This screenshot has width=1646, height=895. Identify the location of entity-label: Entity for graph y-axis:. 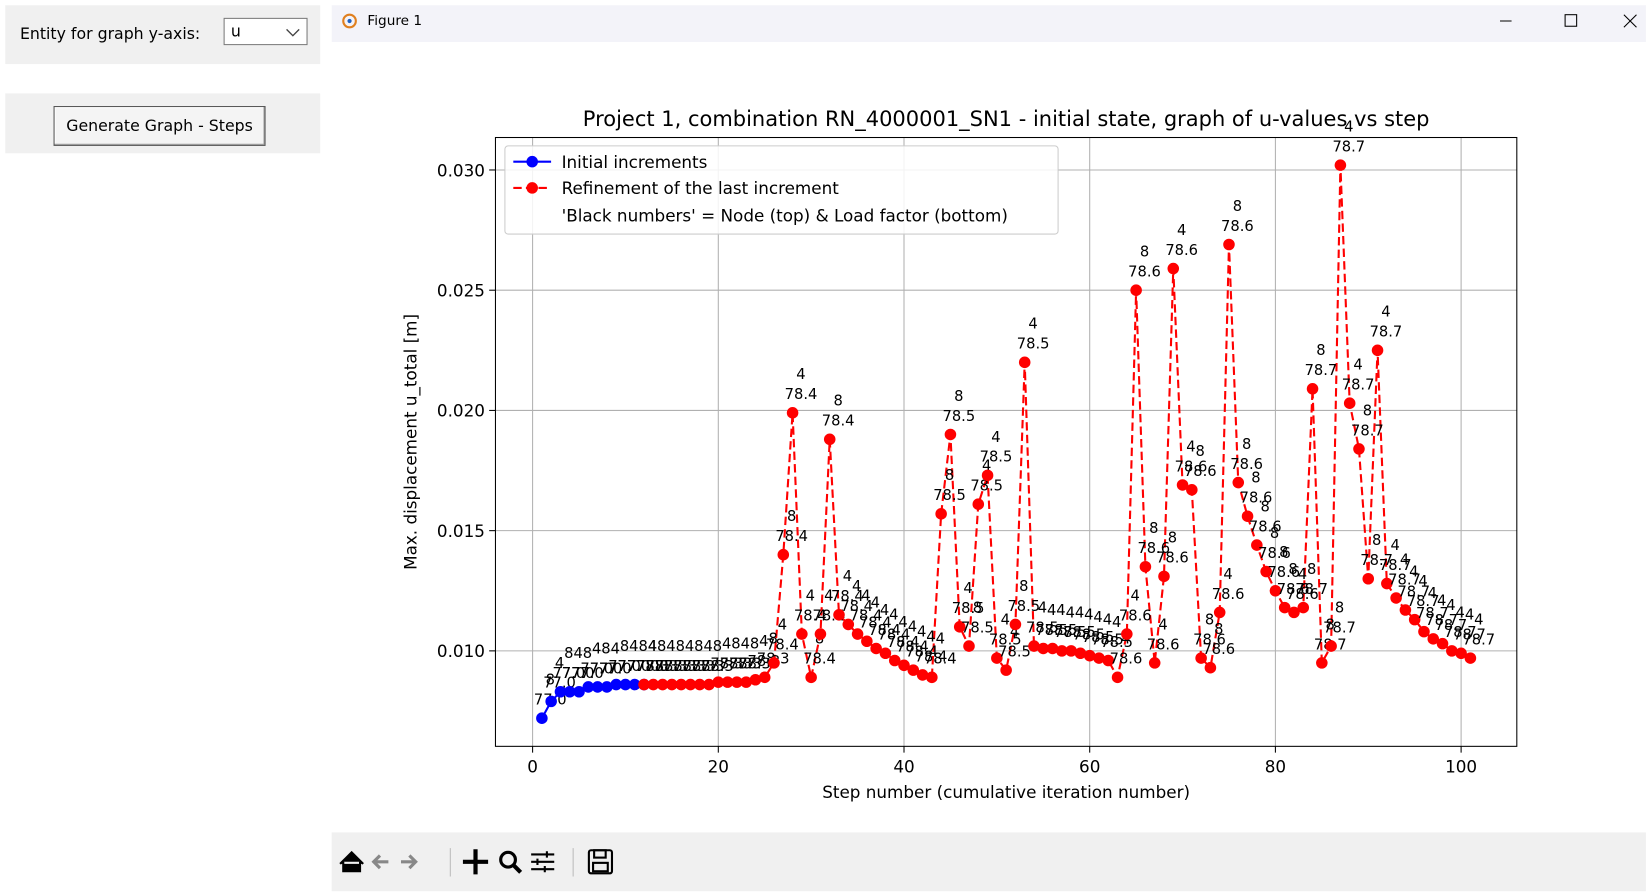
(110, 34).